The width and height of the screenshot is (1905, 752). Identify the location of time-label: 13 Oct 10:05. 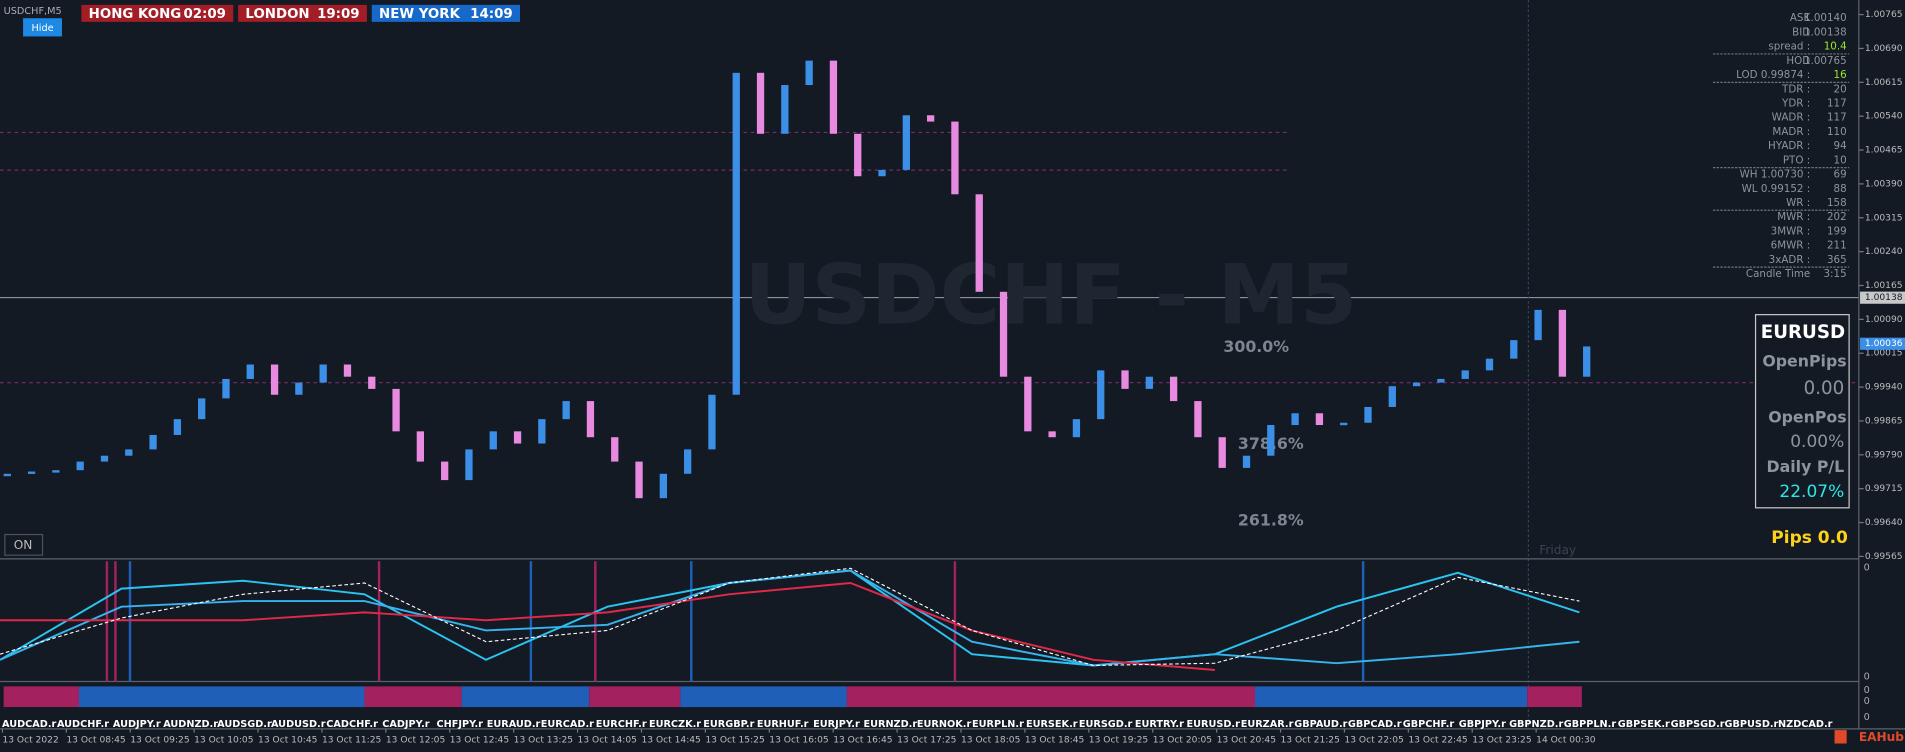
(223, 740).